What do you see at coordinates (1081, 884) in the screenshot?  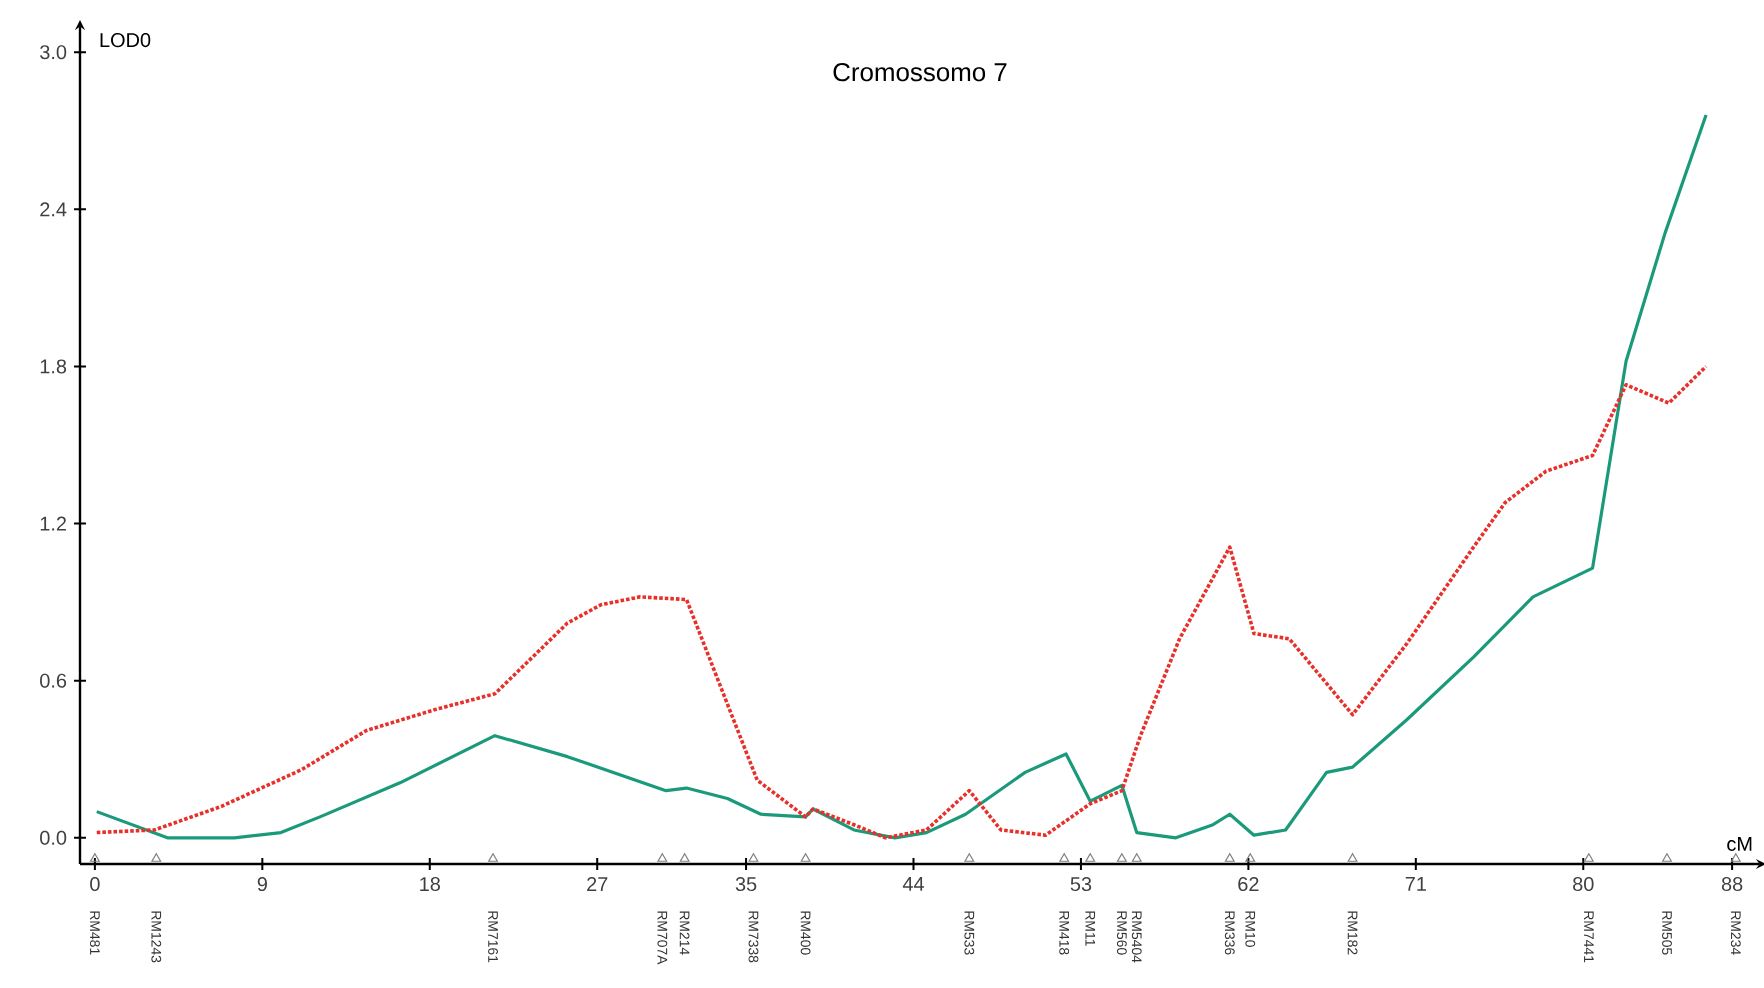 I see `x-tick-label: 53` at bounding box center [1081, 884].